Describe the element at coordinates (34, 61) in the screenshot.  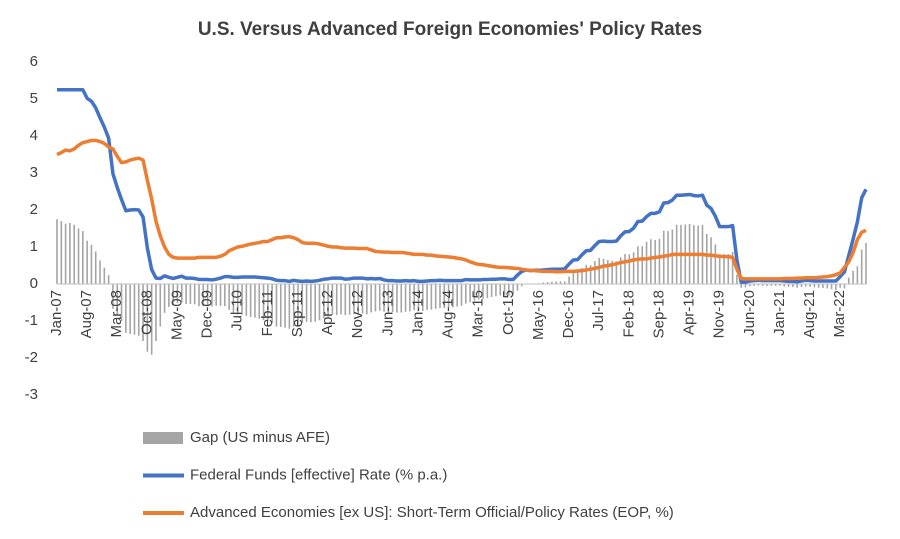
I see `y-tick-label: 6` at that location.